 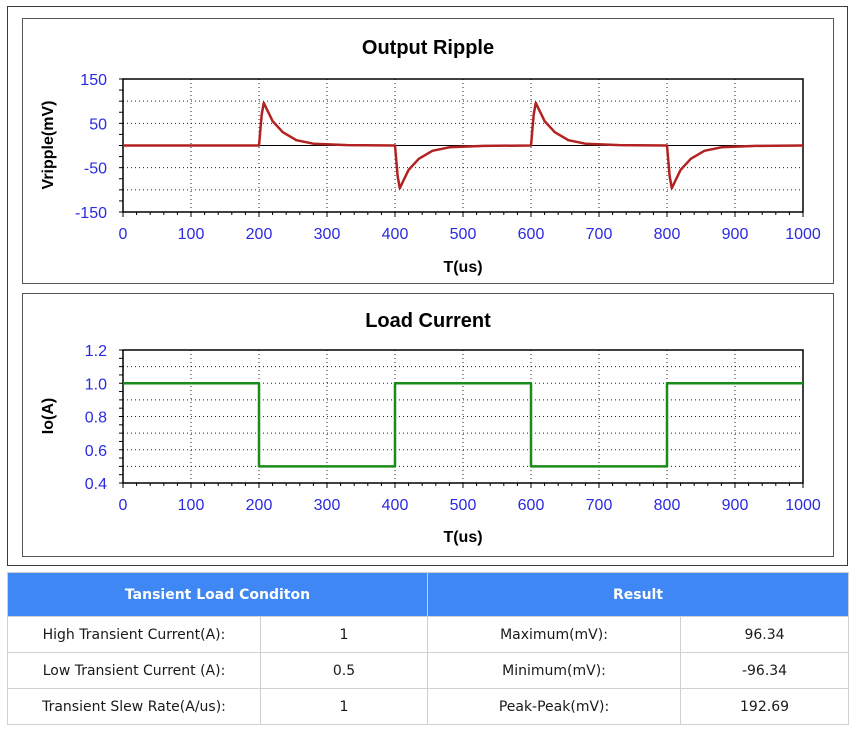 What do you see at coordinates (765, 706) in the screenshot?
I see `result-value: 192.69` at bounding box center [765, 706].